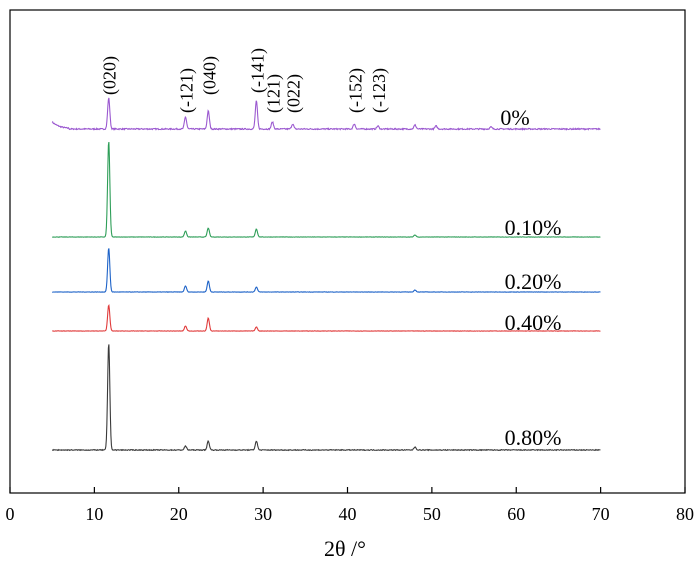 The image size is (700, 569). Describe the element at coordinates (10, 514) in the screenshot. I see `x-tick-label: 0` at that location.